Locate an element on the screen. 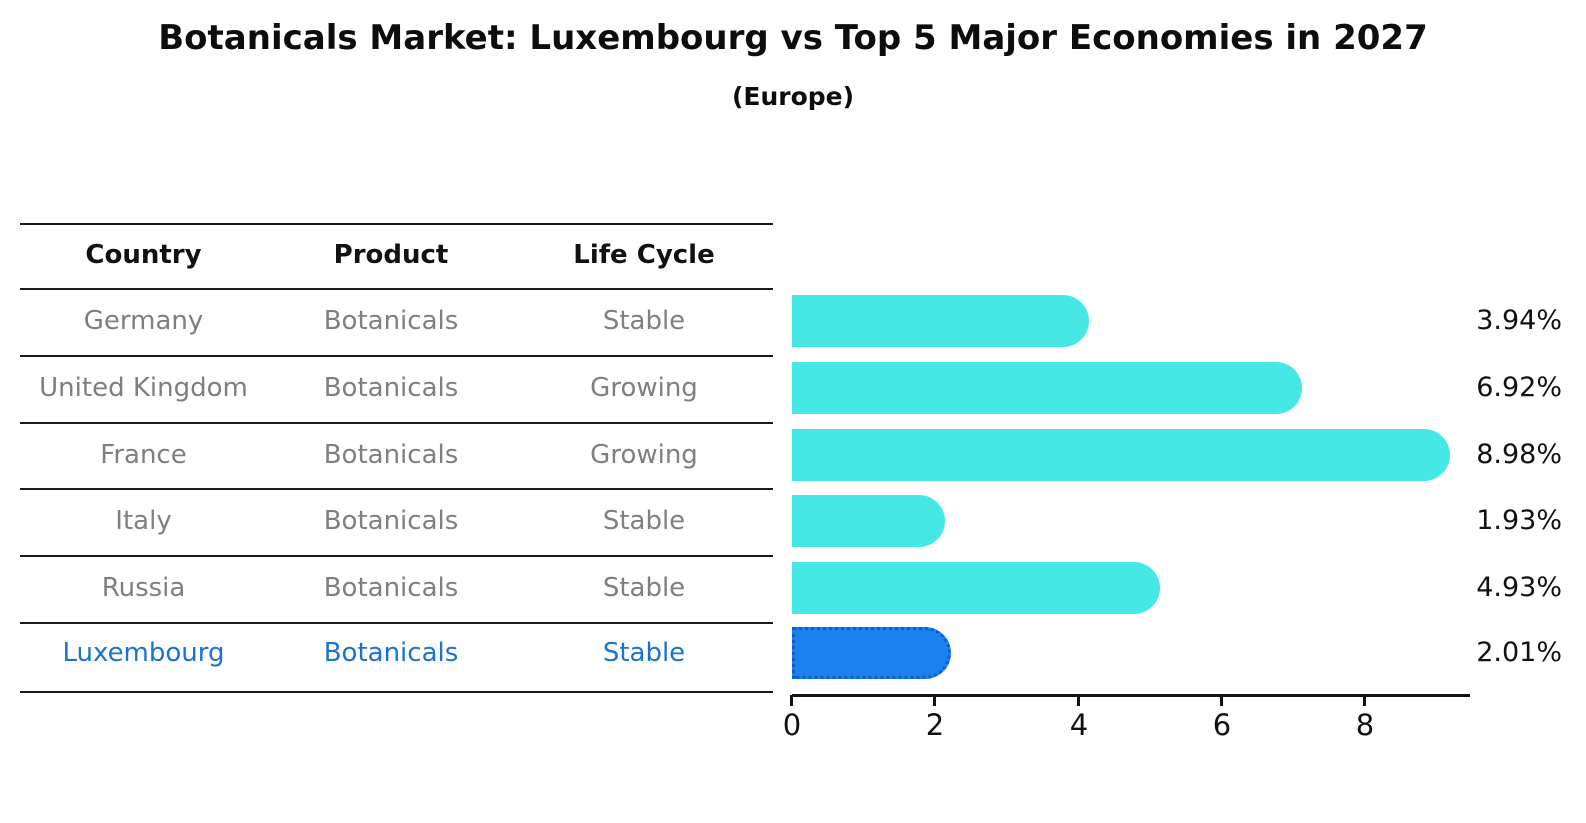 This screenshot has height=823, width=1586. cell-country: Luxembourg is located at coordinates (143, 653).